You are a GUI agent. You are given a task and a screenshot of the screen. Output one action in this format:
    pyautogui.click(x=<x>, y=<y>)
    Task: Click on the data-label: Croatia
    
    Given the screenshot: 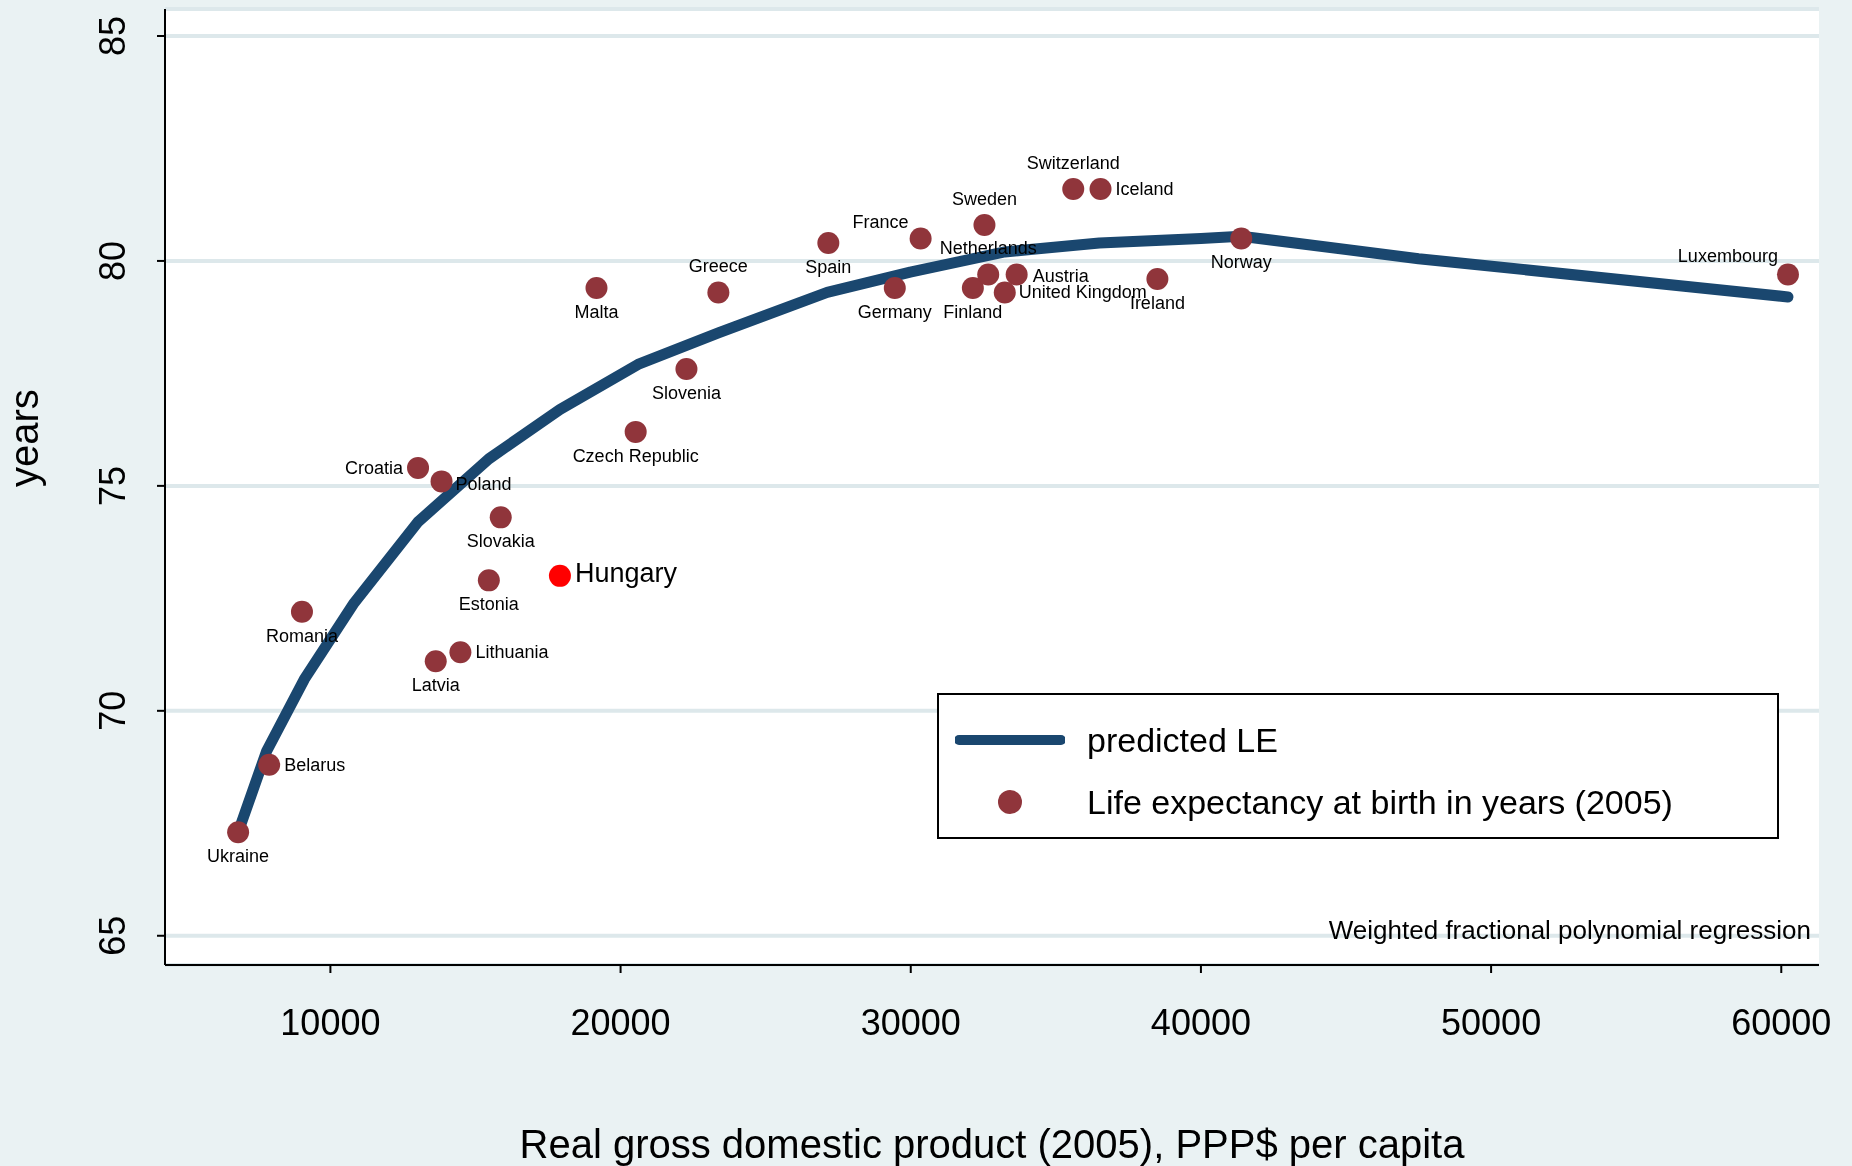 What is the action you would take?
    pyautogui.click(x=375, y=467)
    